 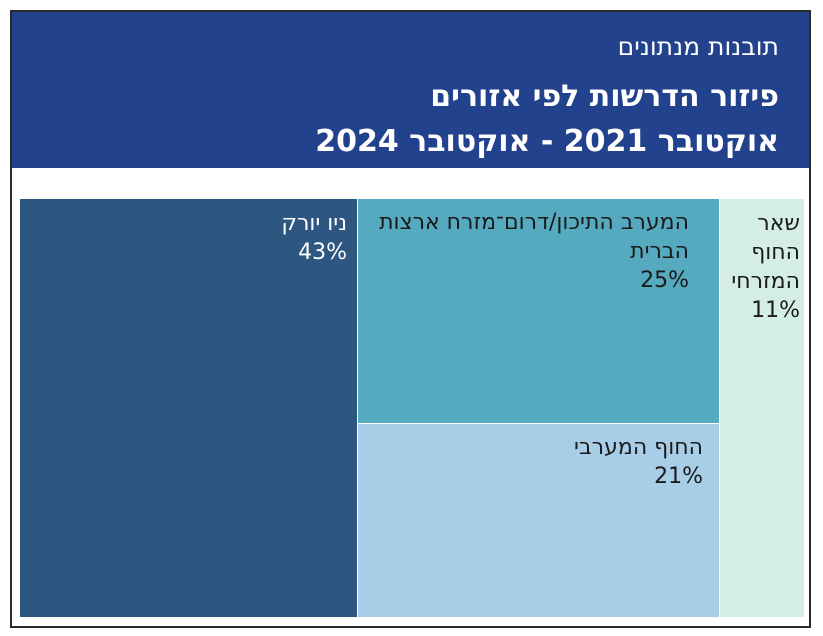 I want to click on tile-midwest-southeast-label: המערב התיכון/דרום־מזרח ארצות הברית 25%, so click(x=529, y=251).